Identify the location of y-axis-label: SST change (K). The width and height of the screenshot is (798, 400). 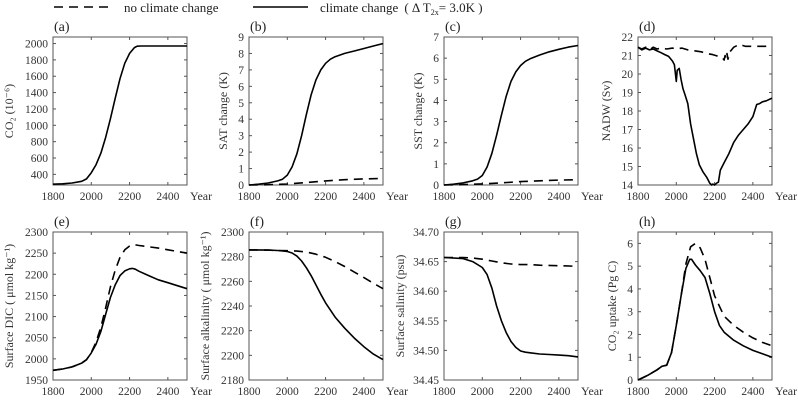
(418, 110).